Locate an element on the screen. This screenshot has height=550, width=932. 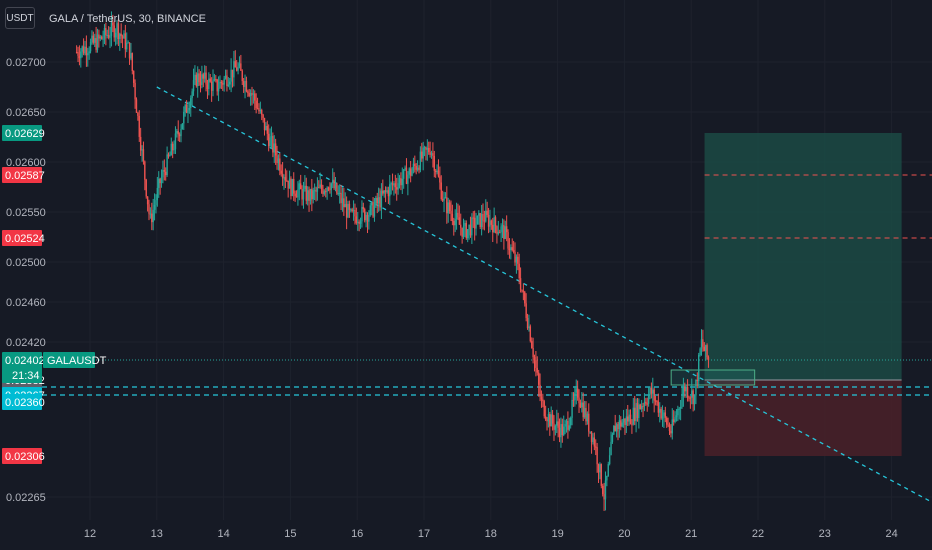
currency-button: USDT is located at coordinates (20, 18).